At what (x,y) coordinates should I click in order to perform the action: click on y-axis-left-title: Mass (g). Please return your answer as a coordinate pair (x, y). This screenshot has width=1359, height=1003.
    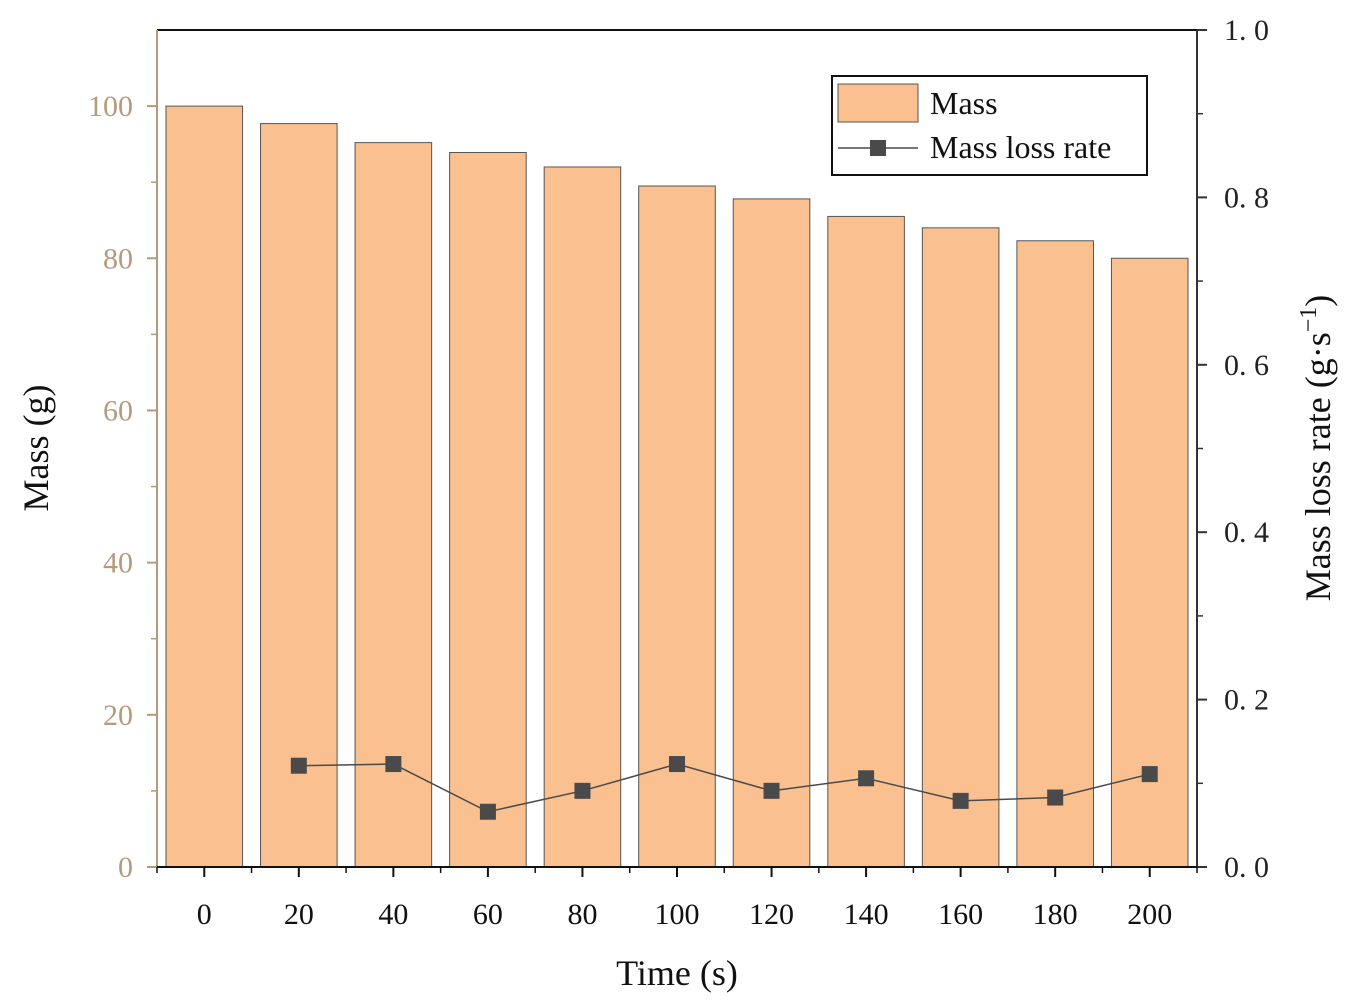
    Looking at the image, I should click on (36, 448).